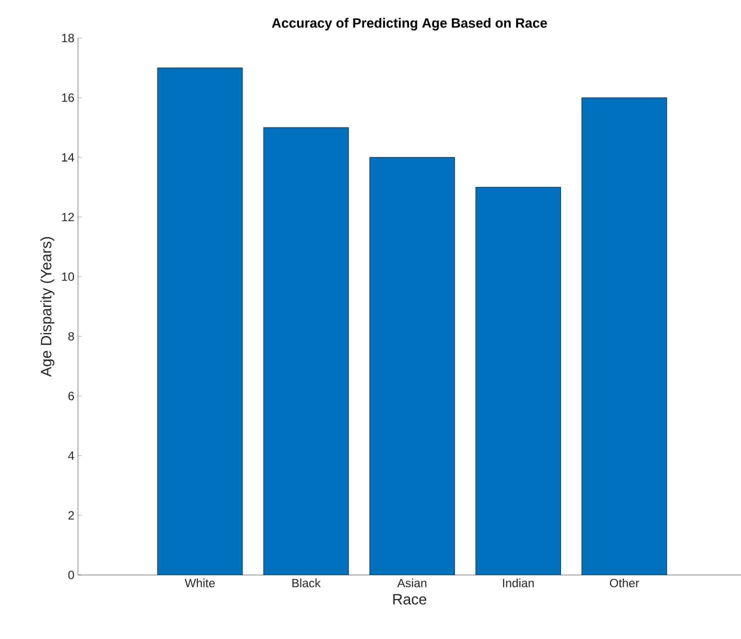  I want to click on y-tick-label: 10, so click(68, 276).